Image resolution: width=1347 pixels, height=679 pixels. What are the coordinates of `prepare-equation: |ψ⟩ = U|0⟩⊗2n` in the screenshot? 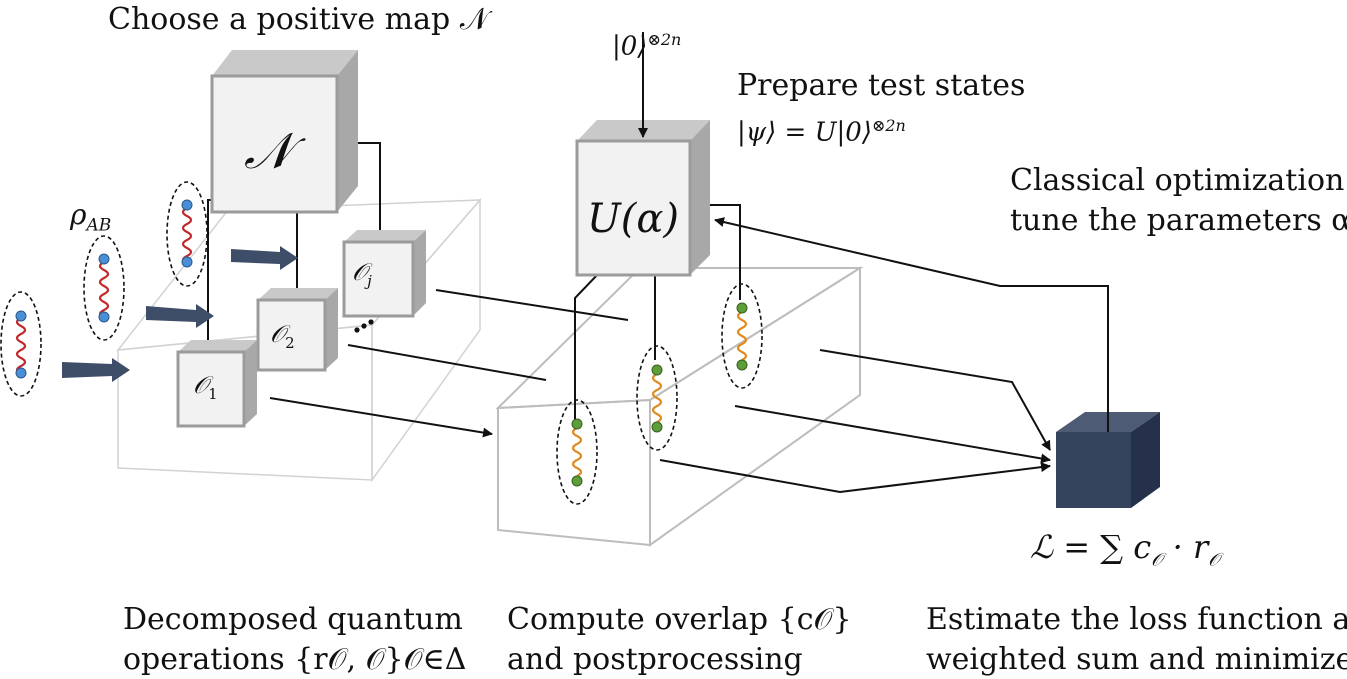 It's located at (821, 132).